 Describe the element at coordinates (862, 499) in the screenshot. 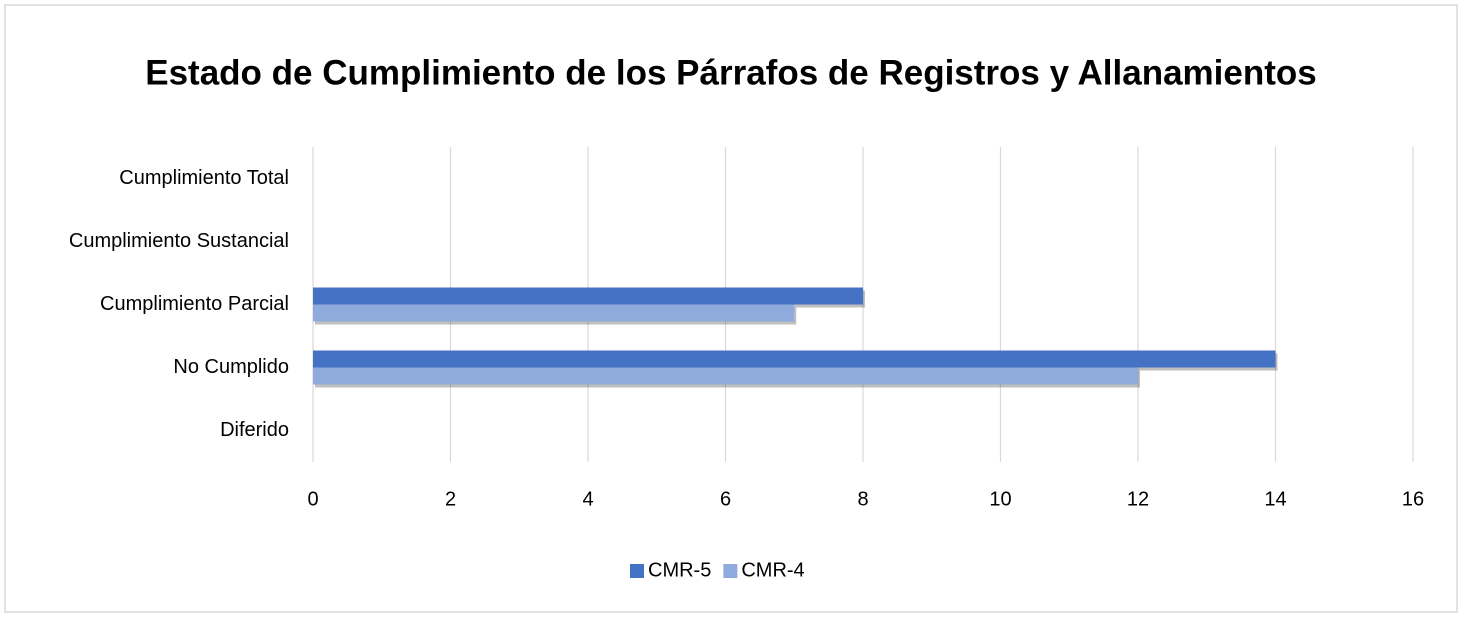

I see `x-tick-label: 8` at that location.